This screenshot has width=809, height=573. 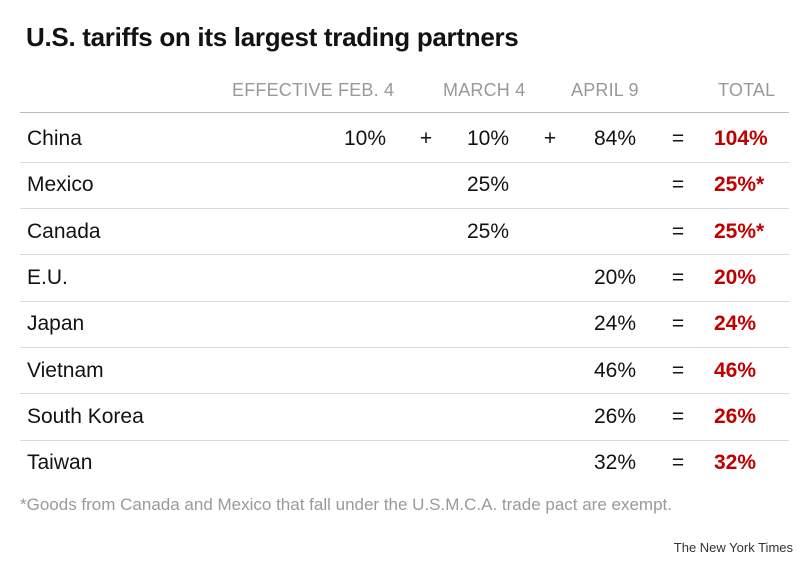 What do you see at coordinates (404, 139) in the screenshot?
I see `table-row: China 10% +10% +84% = 104%` at bounding box center [404, 139].